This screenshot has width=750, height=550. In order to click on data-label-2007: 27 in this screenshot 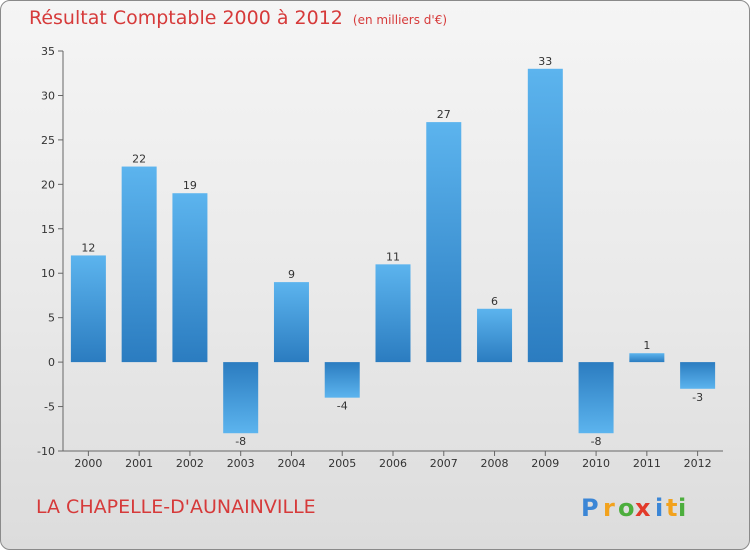, I will do `click(444, 114)`.